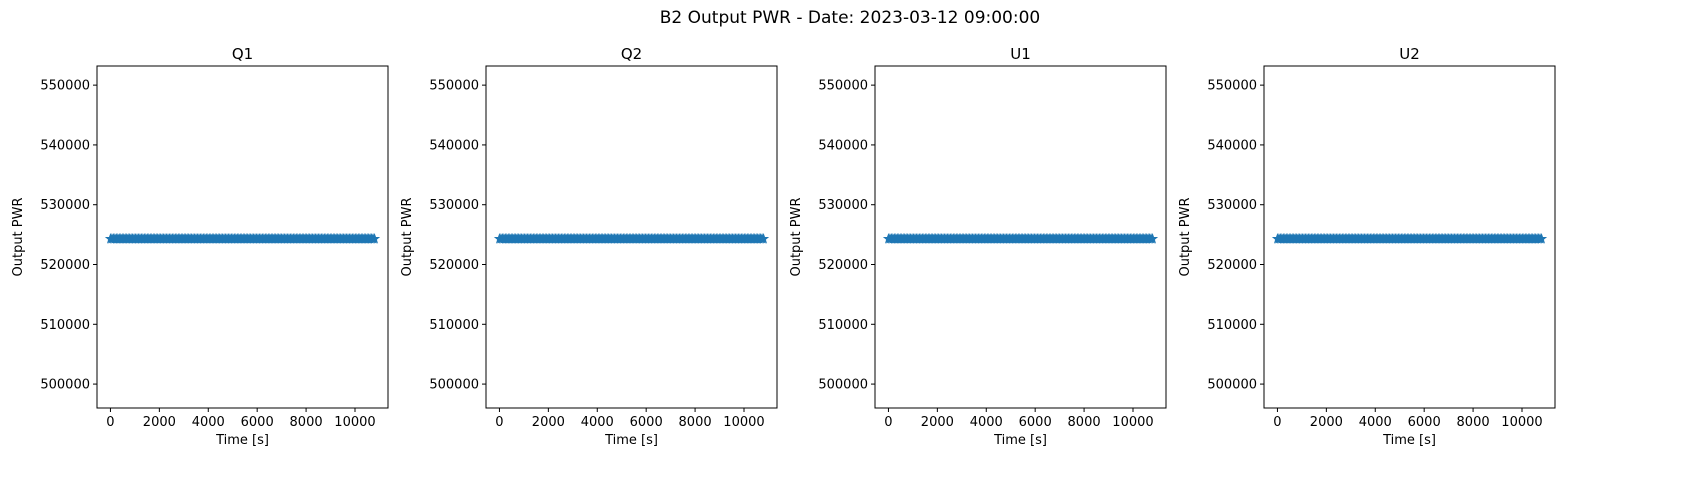  I want to click on subplot-title: U1, so click(1020, 54).